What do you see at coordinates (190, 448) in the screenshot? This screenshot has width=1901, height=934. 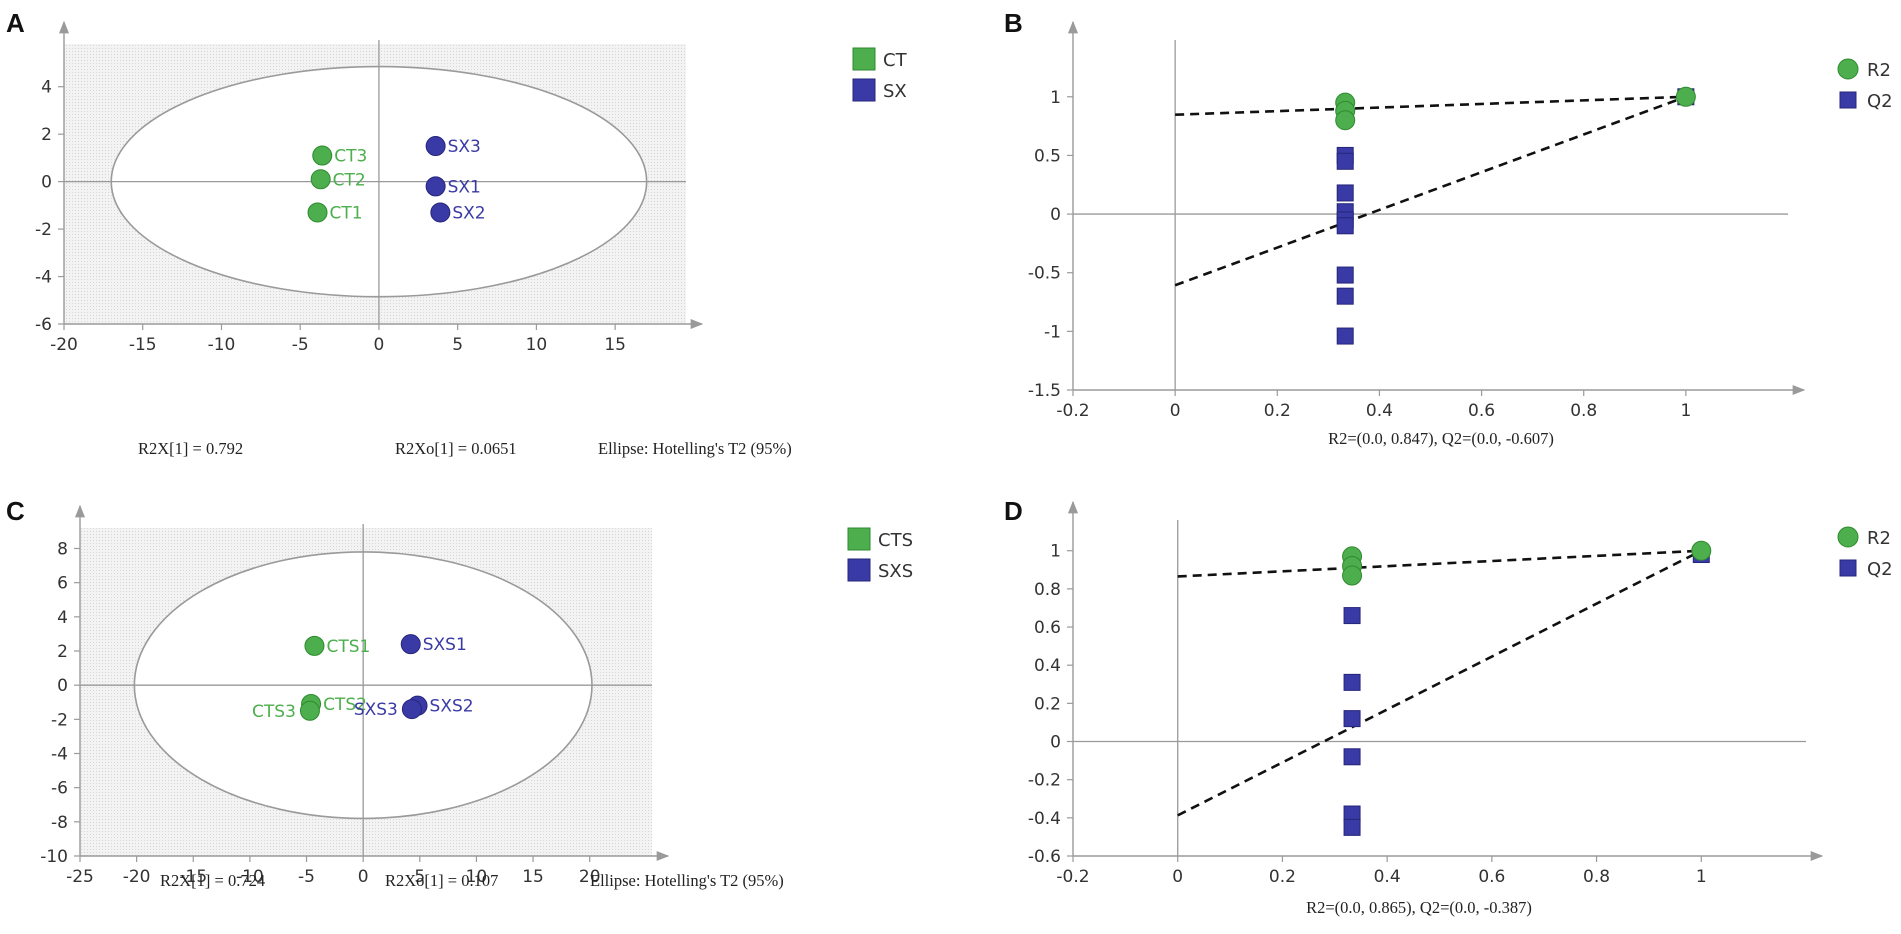 I see `caption-1: R2X[1] = 0.792` at bounding box center [190, 448].